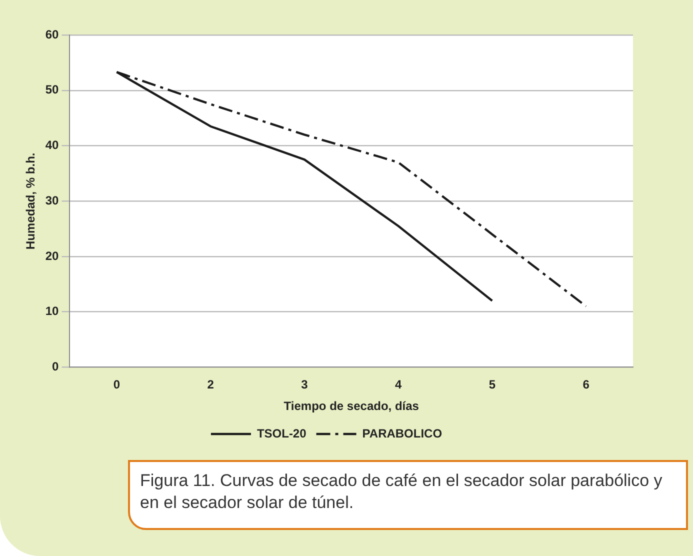  What do you see at coordinates (116, 385) in the screenshot?
I see `x-tick-label: 0` at bounding box center [116, 385].